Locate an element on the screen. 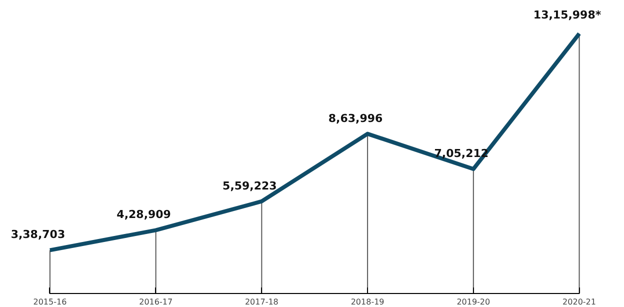 This screenshot has height=307, width=624. data-label: 4,28,909 is located at coordinates (143, 215).